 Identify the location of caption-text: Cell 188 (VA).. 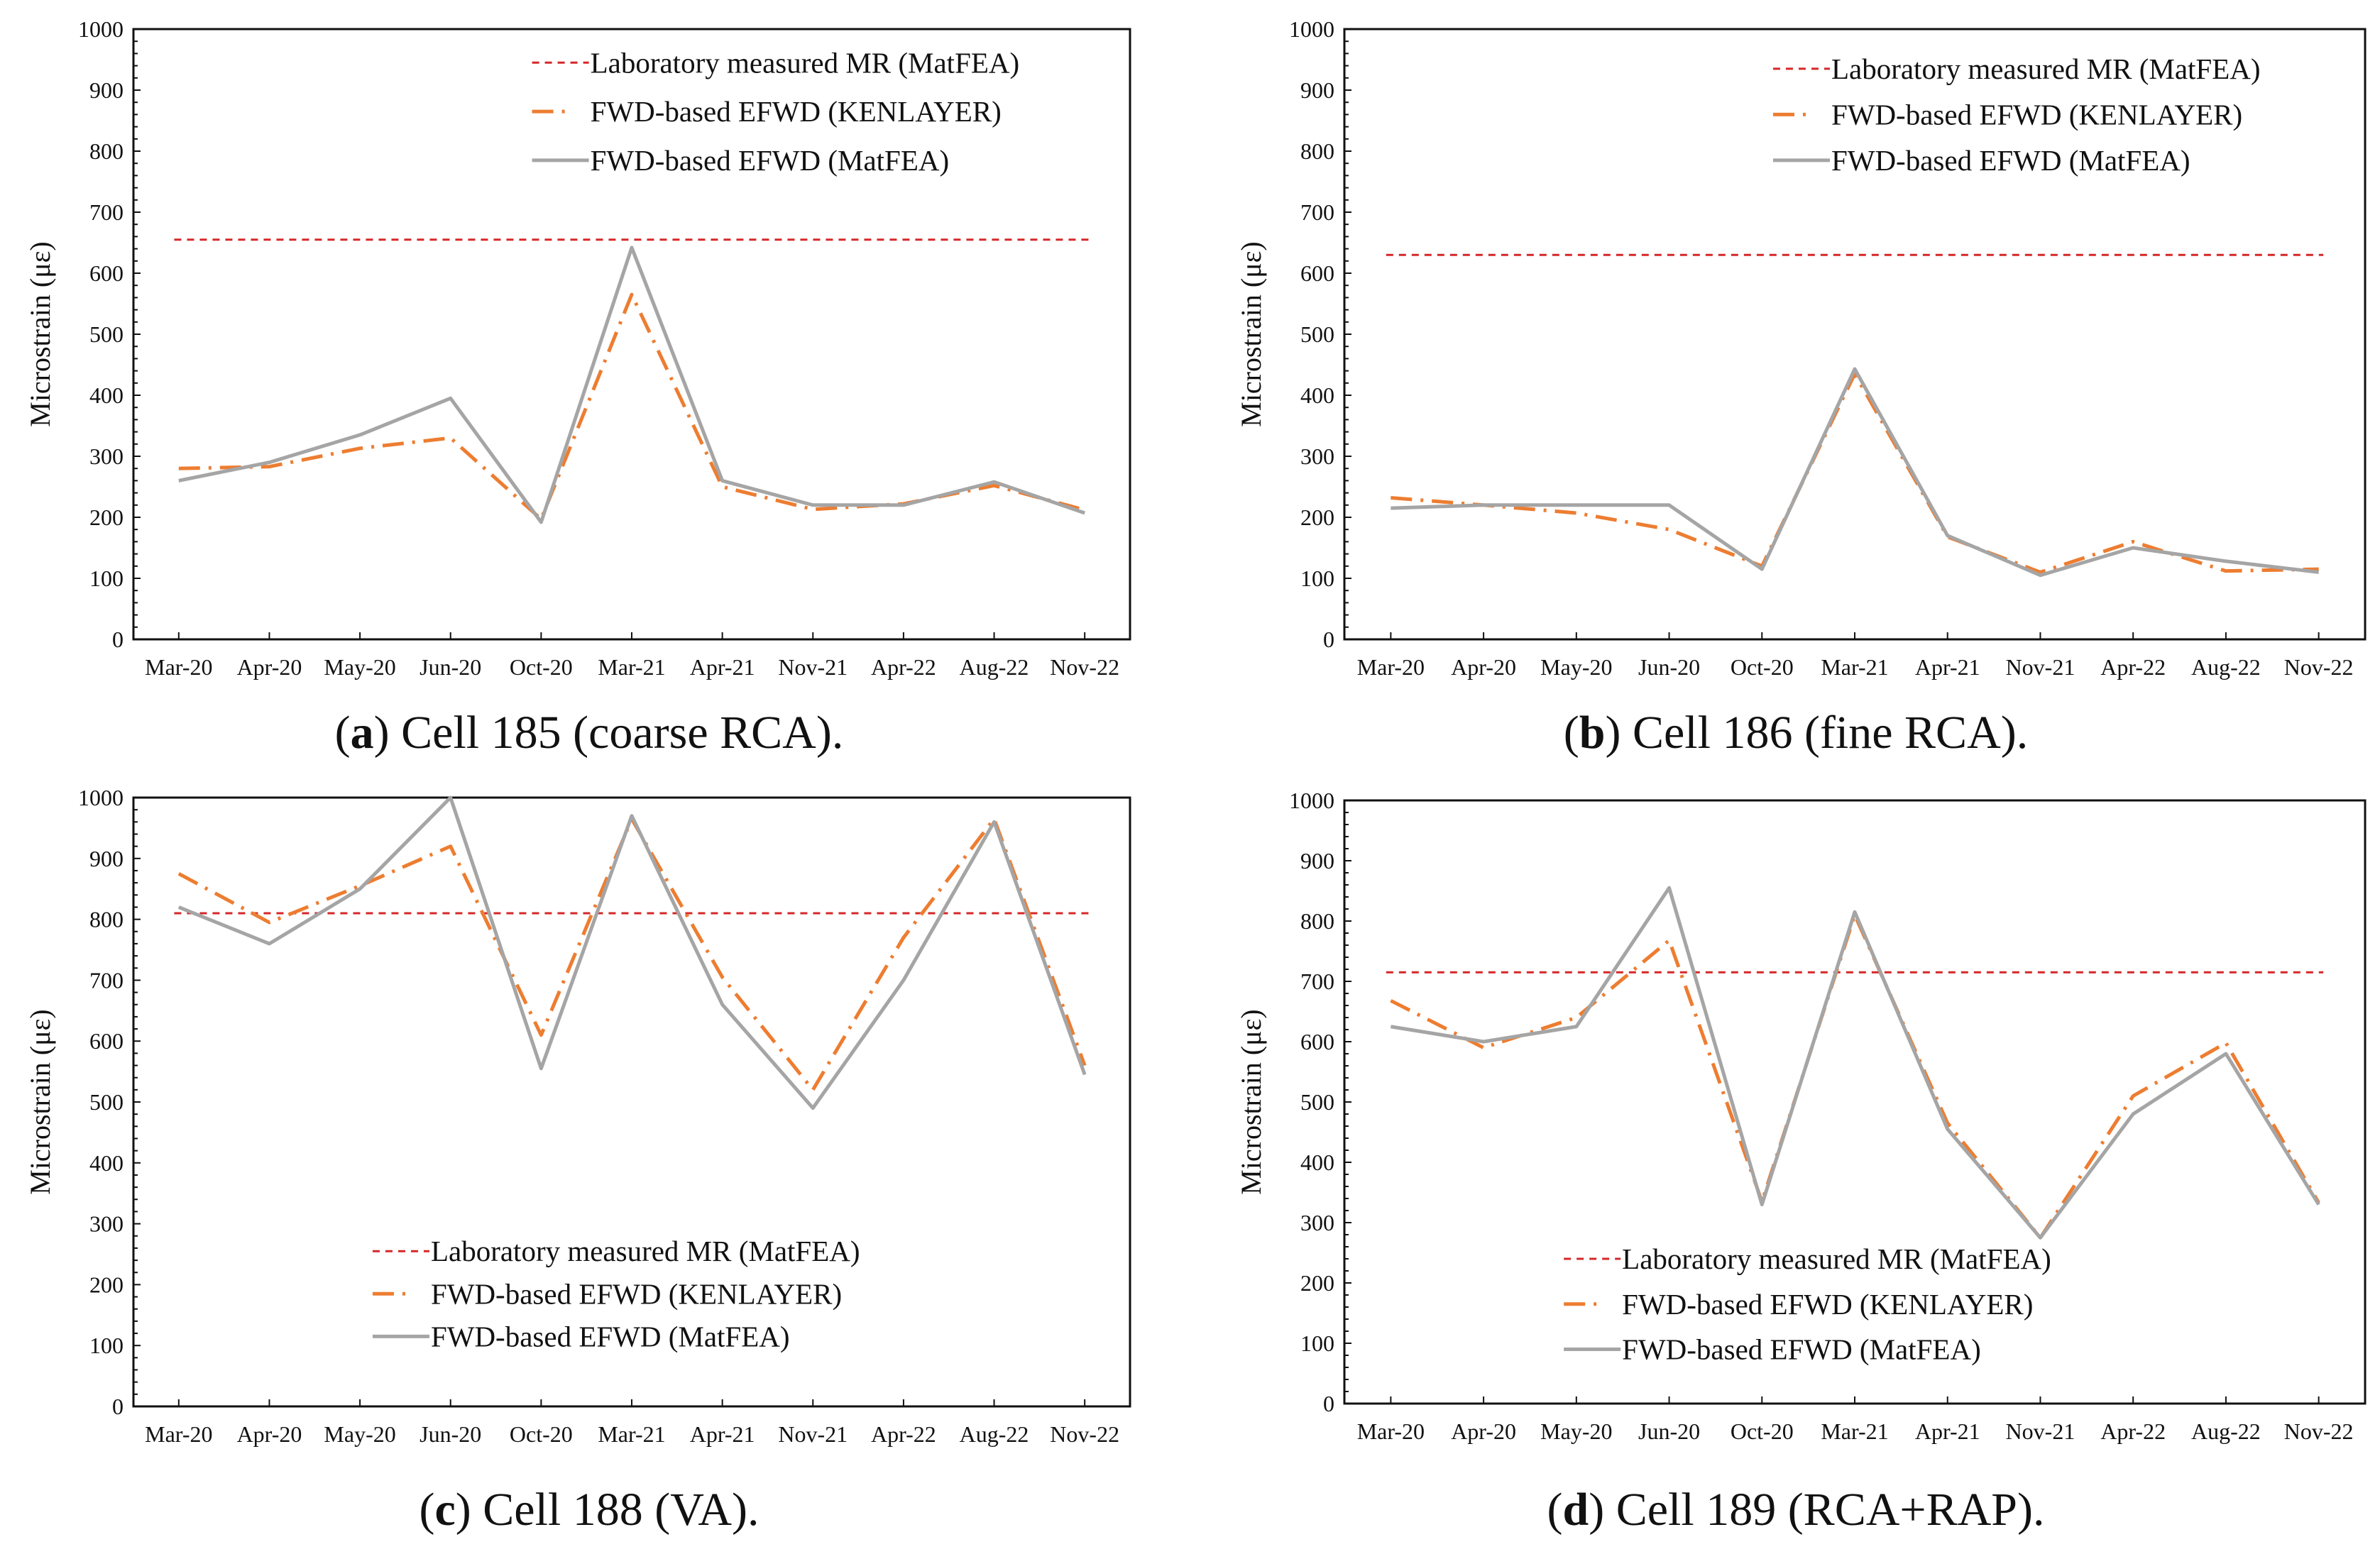
(615, 1510).